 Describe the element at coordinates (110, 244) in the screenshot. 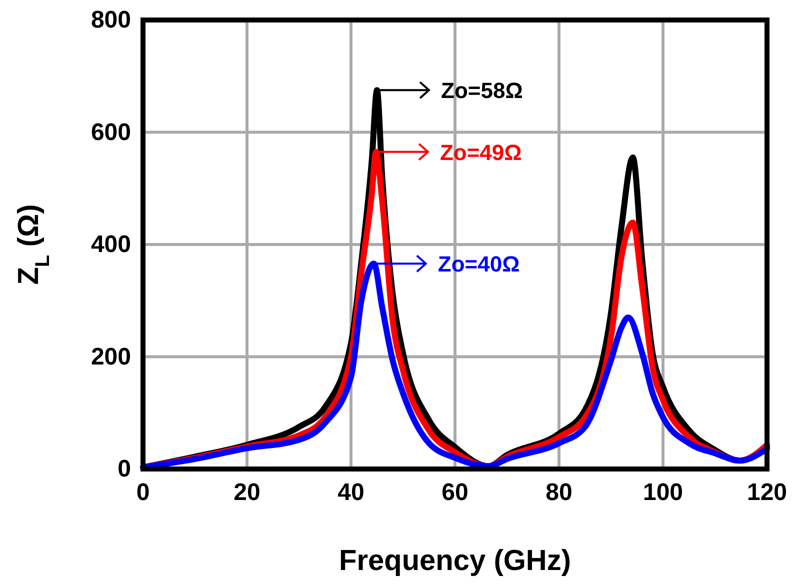

I see `y-tick-label: 400` at that location.